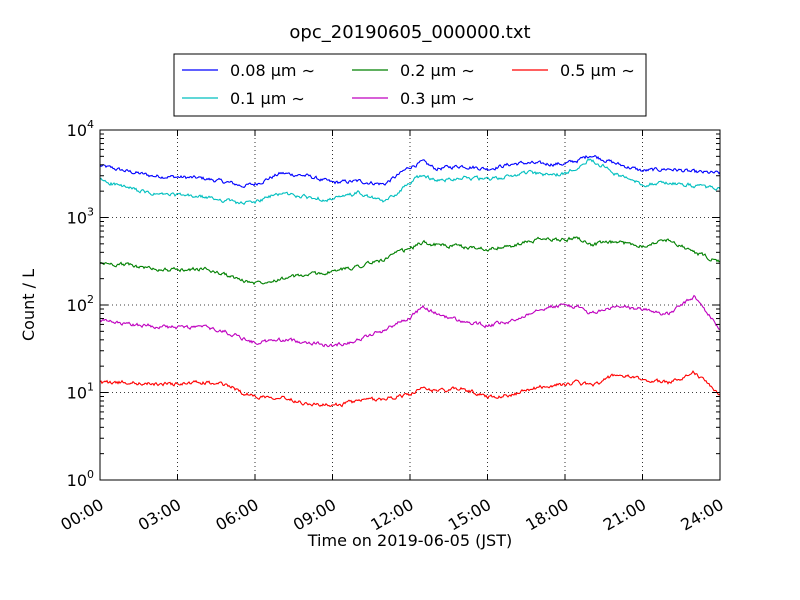  I want to click on legend-label: 0.5 µm ∼, so click(597, 70).